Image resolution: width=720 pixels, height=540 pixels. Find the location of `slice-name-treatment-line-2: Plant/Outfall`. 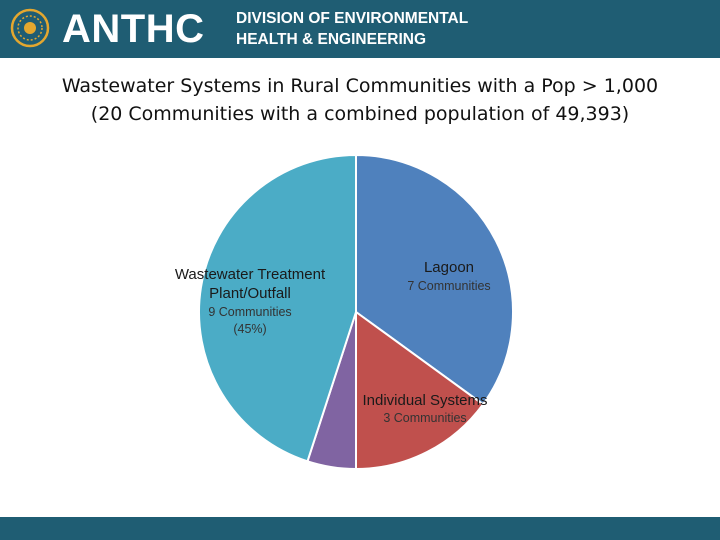

slice-name-treatment-line-2: Plant/Outfall is located at coordinates (250, 293).